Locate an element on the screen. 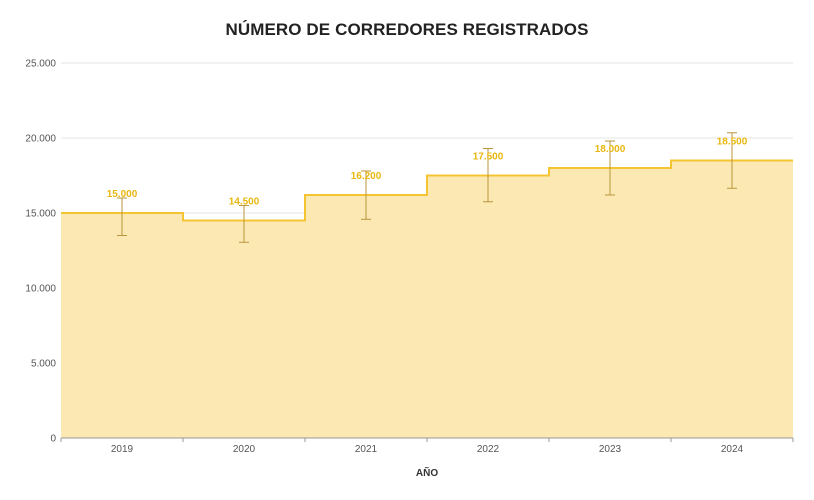 Image resolution: width=814 pixels, height=500 pixels. x-tick-label: 2021 is located at coordinates (366, 449).